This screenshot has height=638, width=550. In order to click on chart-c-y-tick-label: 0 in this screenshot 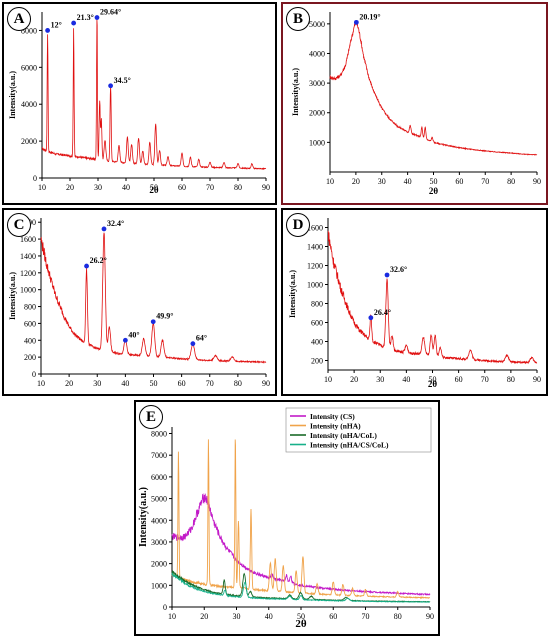, I will do `click(34, 374)`.